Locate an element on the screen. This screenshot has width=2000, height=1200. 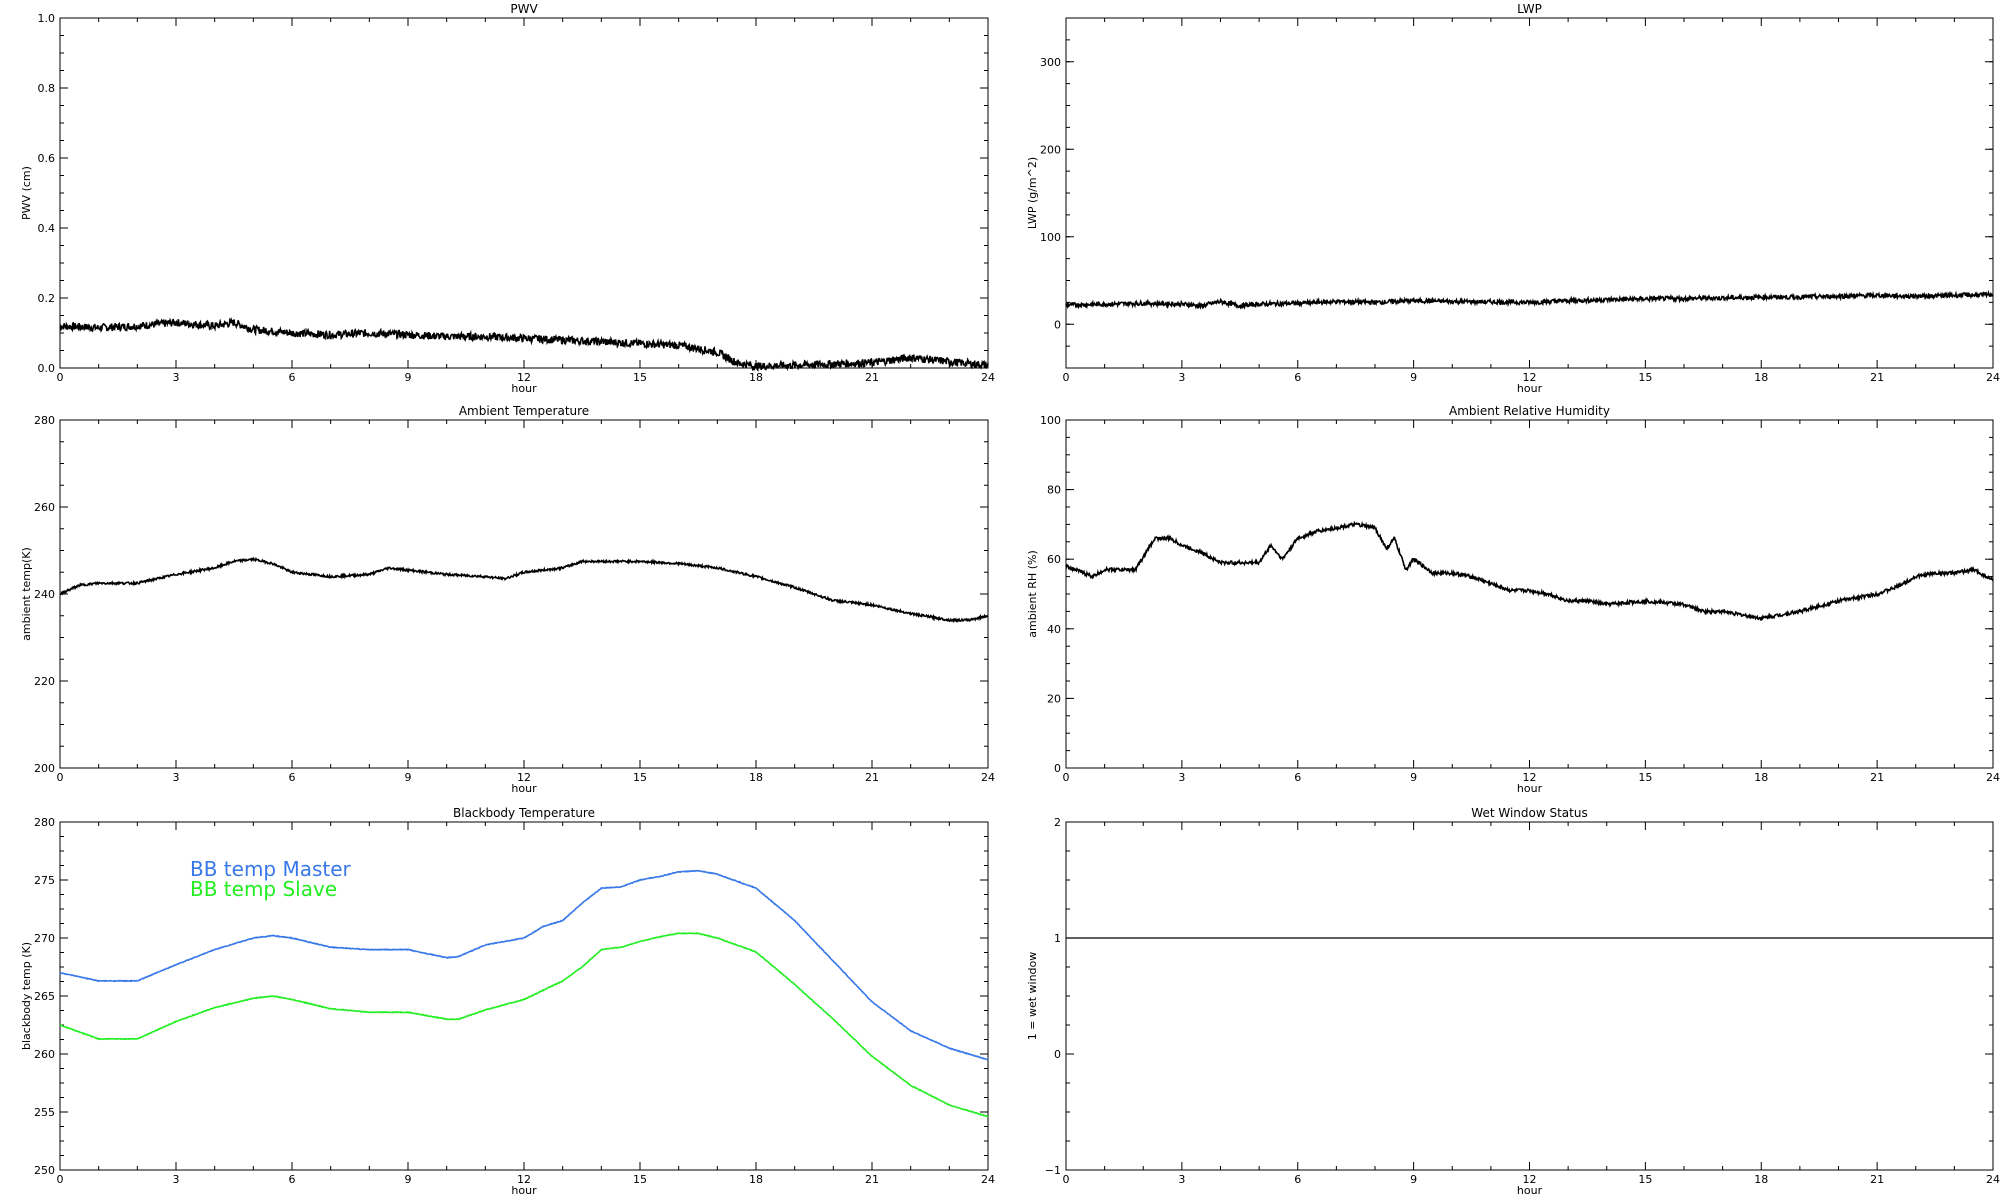
y-axis-label: ambient RH (%) is located at coordinates (1032, 594).